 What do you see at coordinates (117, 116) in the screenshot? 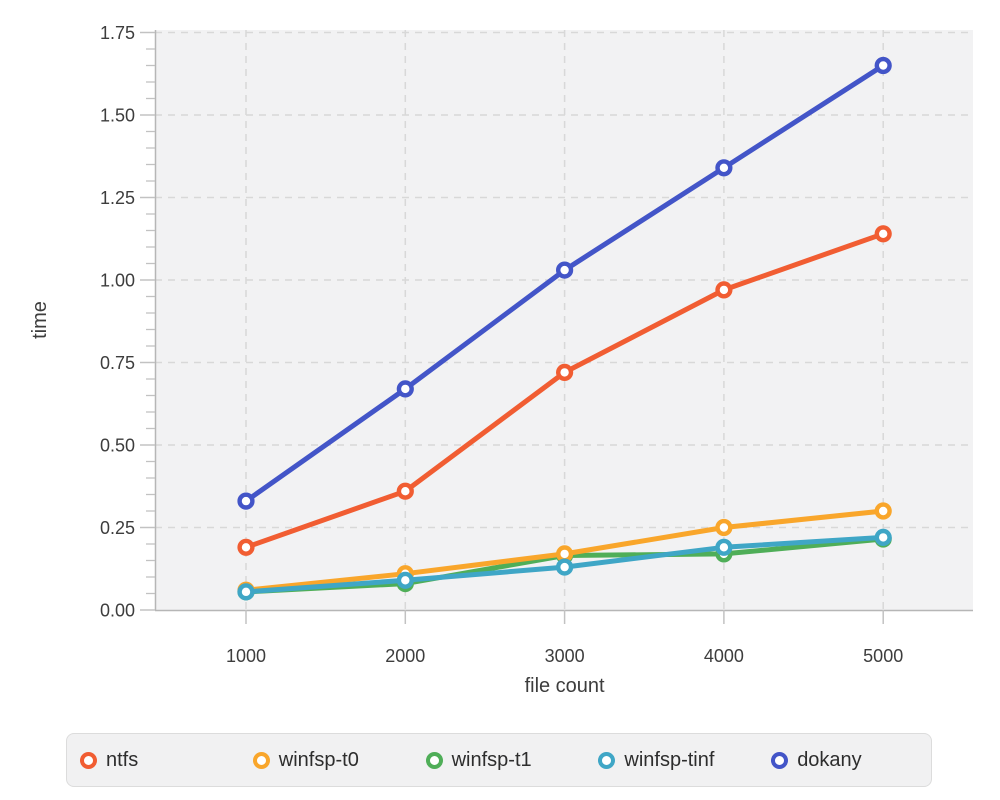
I see `y-tick-label: 1.50` at bounding box center [117, 116].